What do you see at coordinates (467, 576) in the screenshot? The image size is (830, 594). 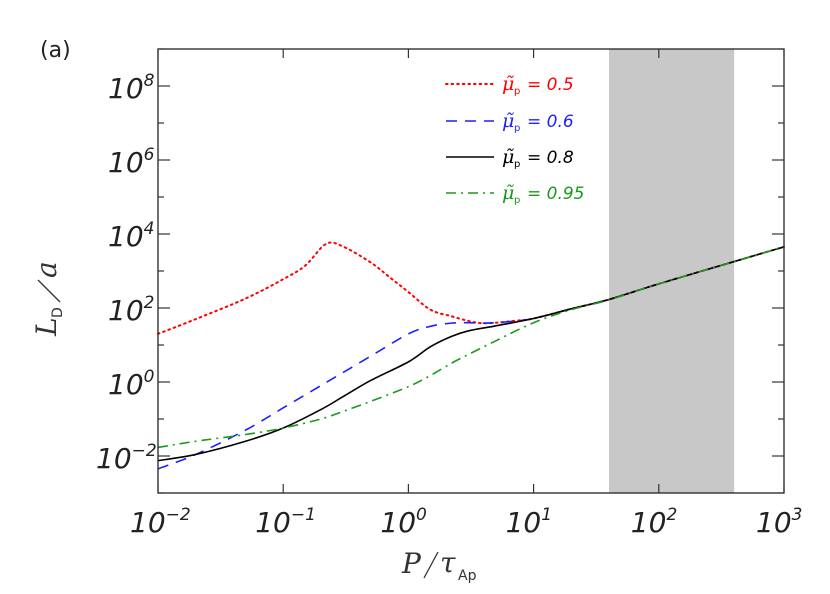 I see `svg-text: Ap` at bounding box center [467, 576].